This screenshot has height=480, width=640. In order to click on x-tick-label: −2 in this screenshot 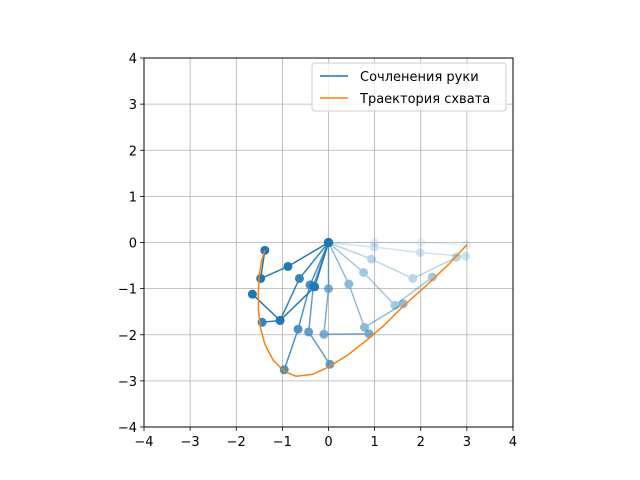, I will do `click(236, 442)`.